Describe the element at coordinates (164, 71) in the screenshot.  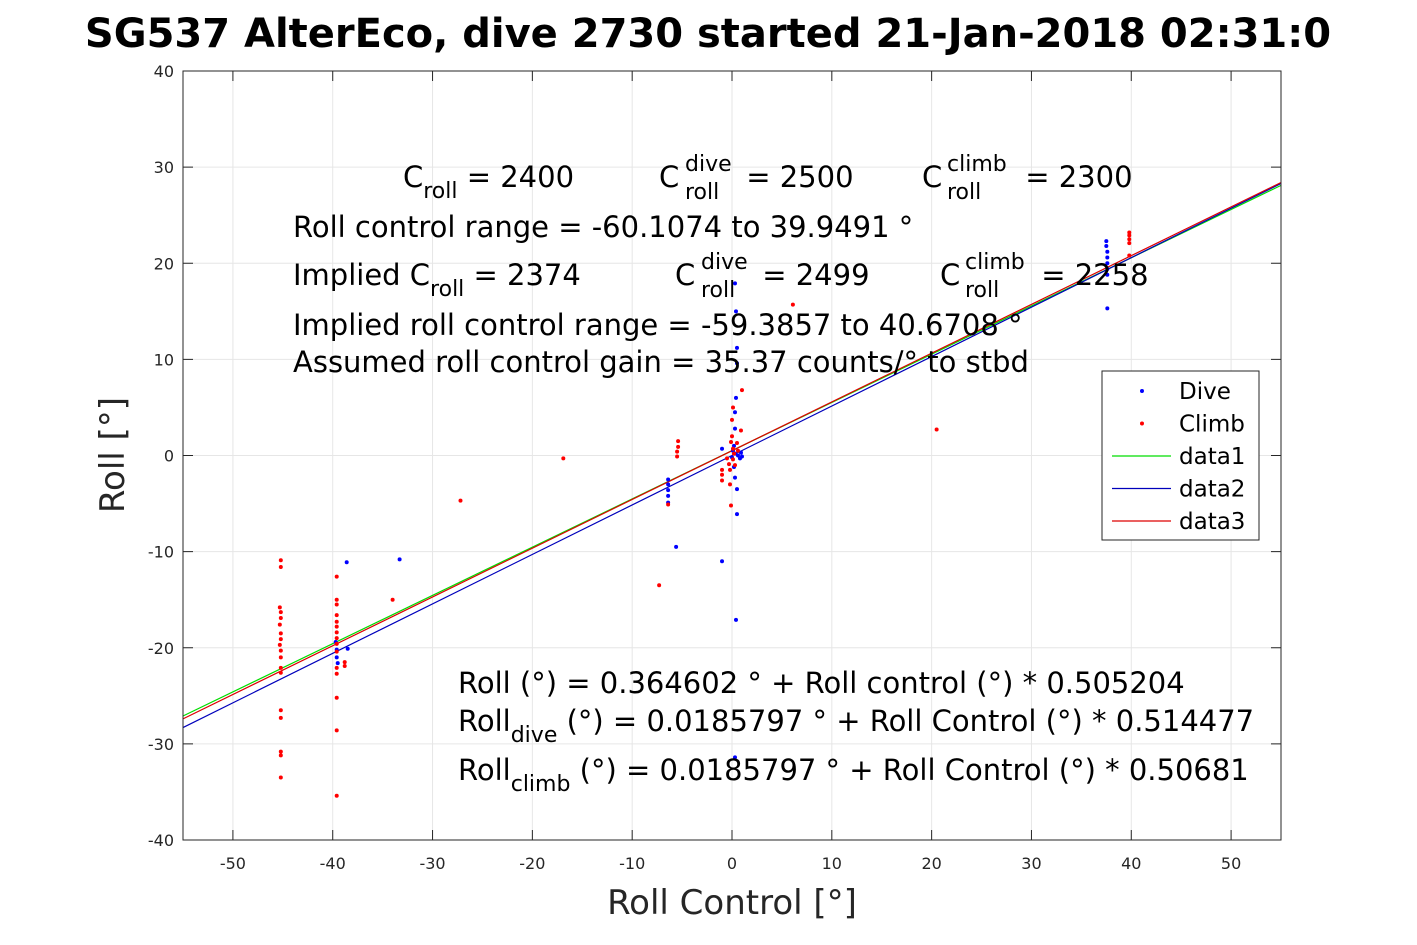
I see `y-tick-label: 40` at that location.